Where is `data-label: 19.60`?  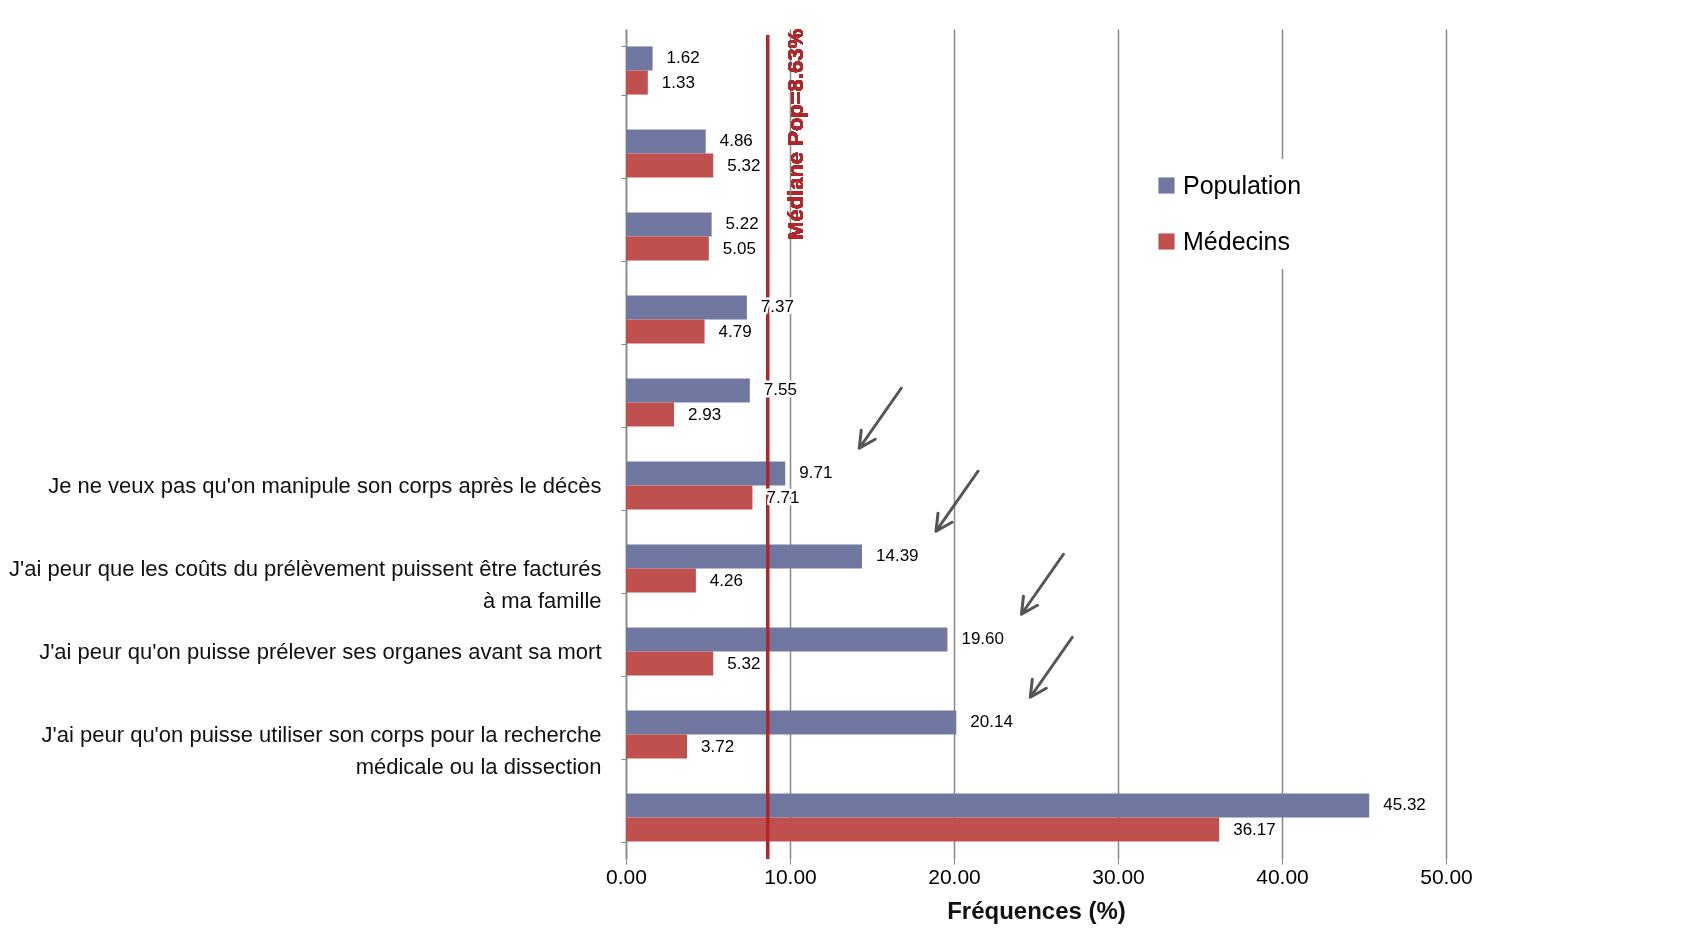 data-label: 19.60 is located at coordinates (982, 639).